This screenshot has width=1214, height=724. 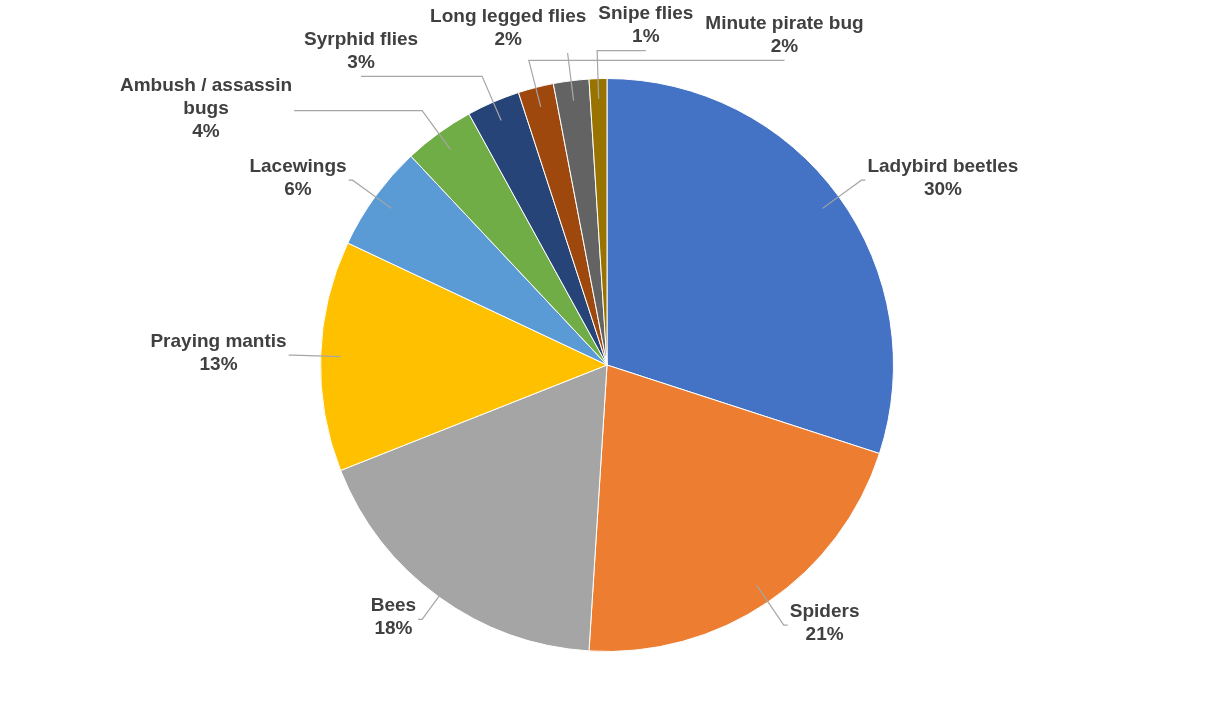 What do you see at coordinates (943, 165) in the screenshot?
I see `slice-label: Ladybird beetles` at bounding box center [943, 165].